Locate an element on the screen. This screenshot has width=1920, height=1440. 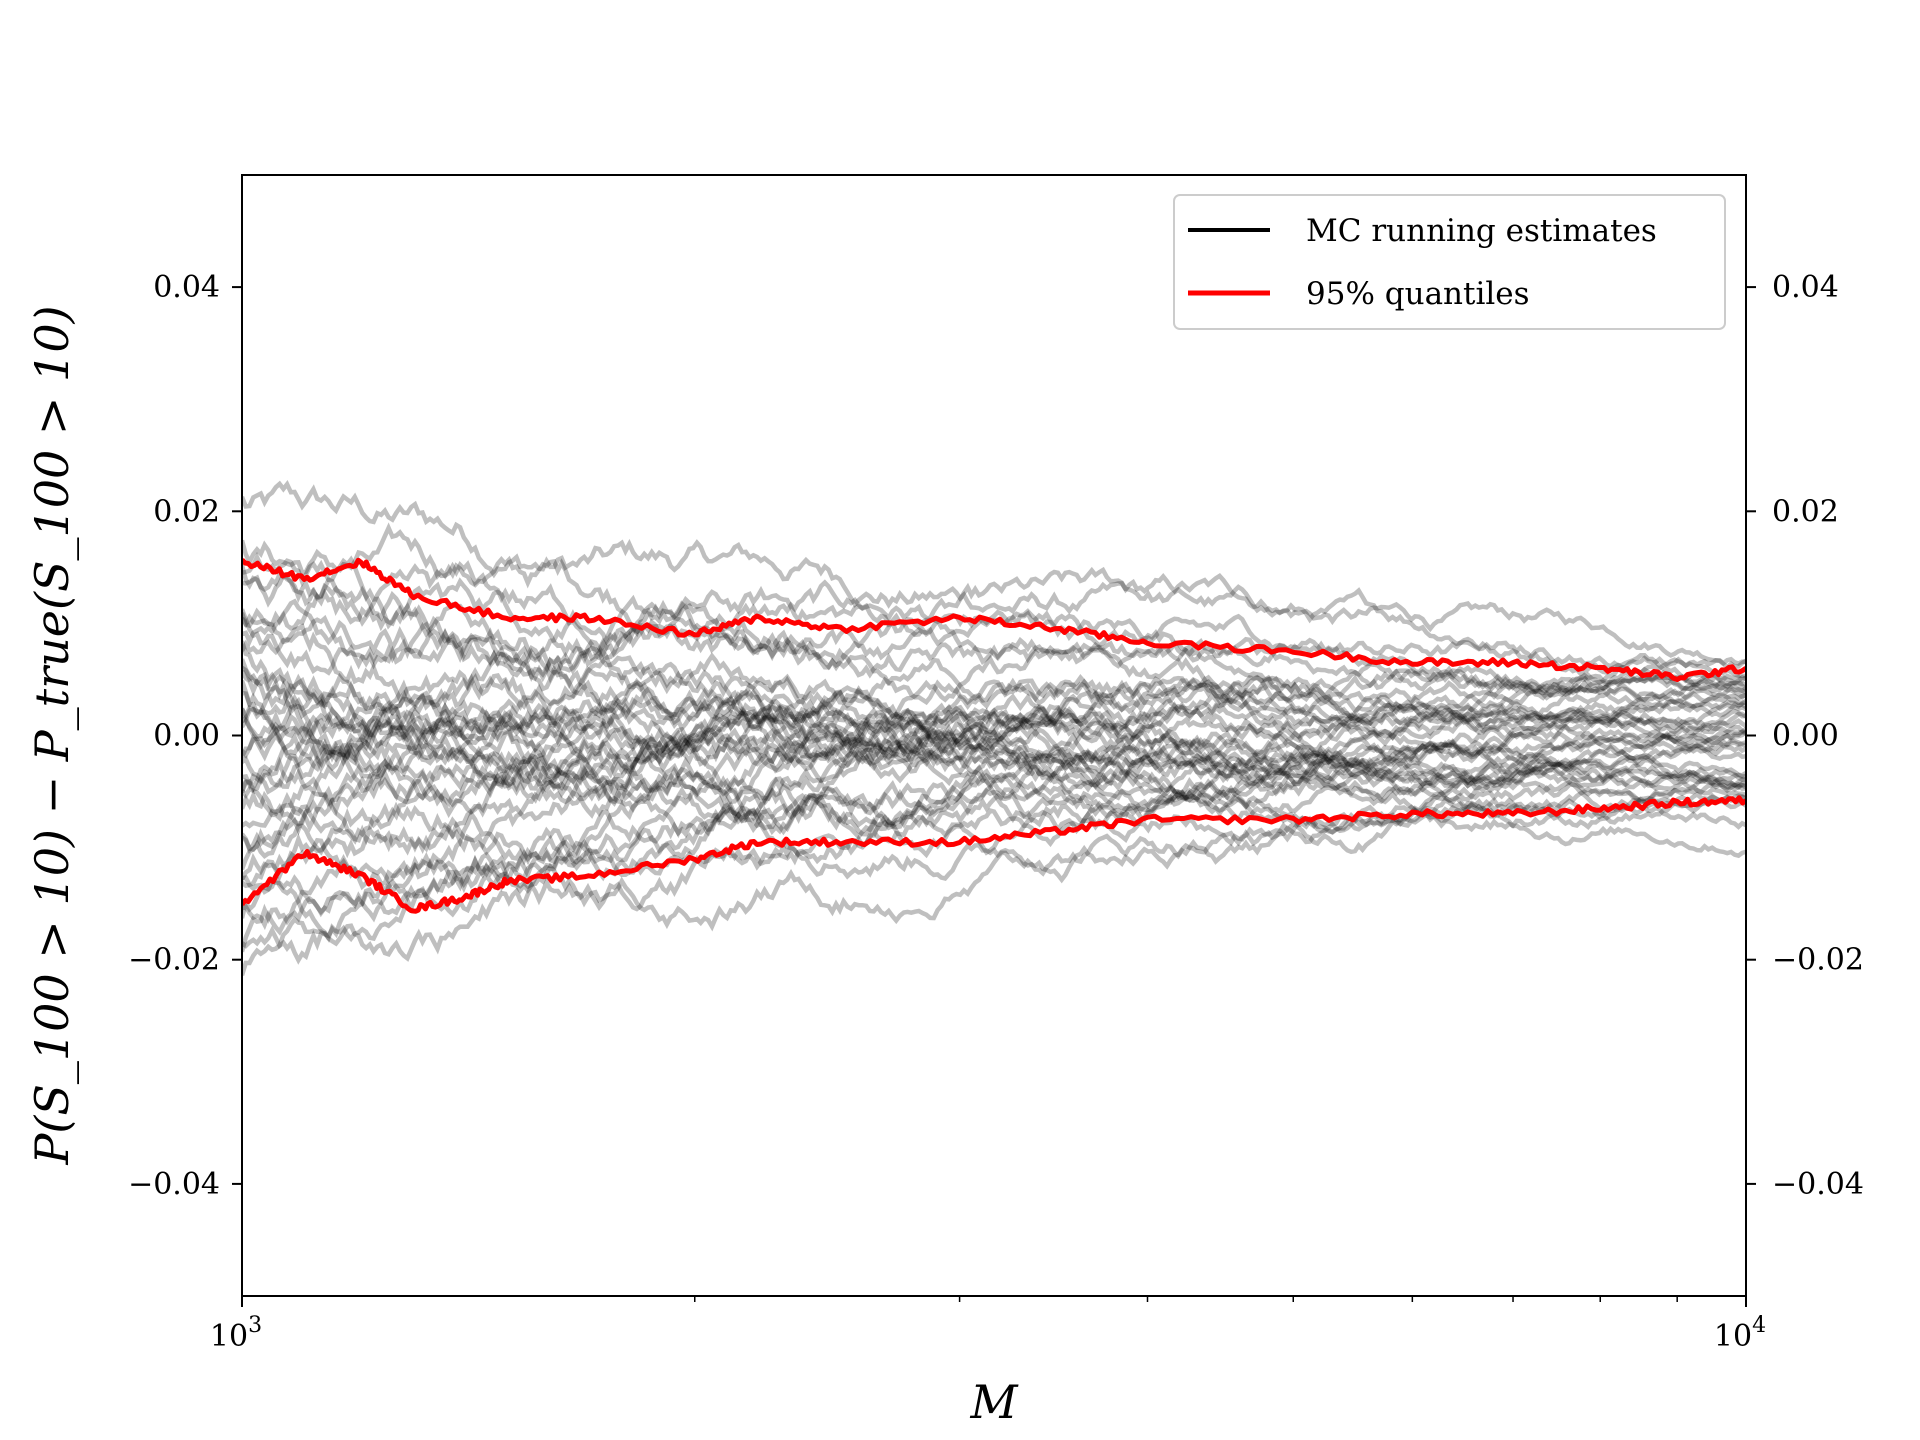
quantile-line-lower is located at coordinates (994, 854).